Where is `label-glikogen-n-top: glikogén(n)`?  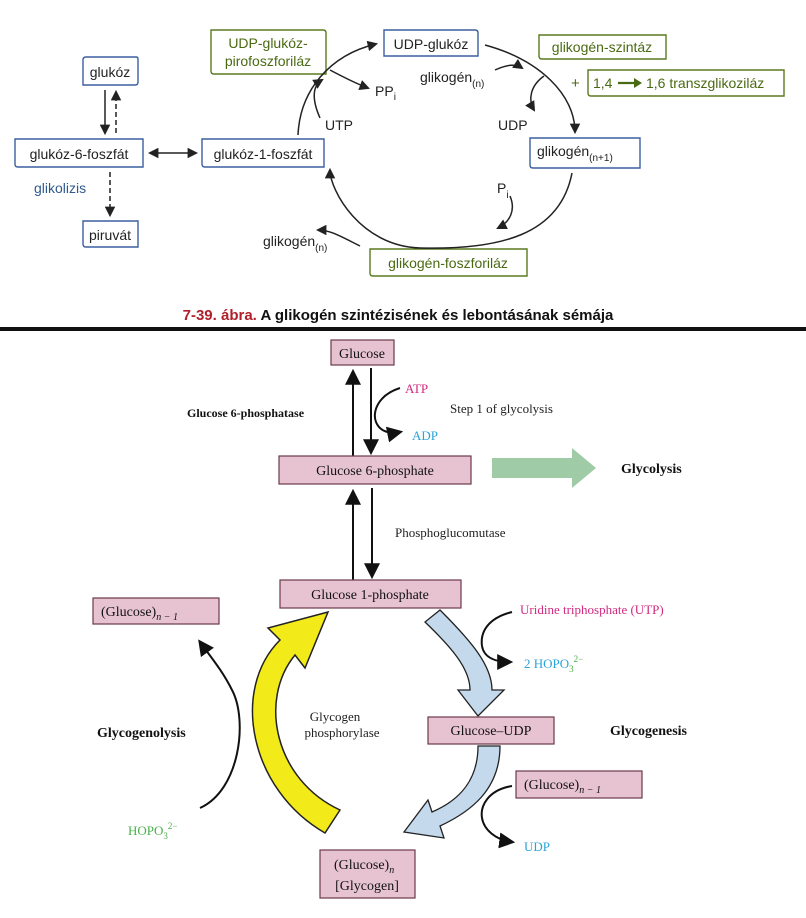
label-glikogen-n-top: glikogén(n) is located at coordinates (452, 79).